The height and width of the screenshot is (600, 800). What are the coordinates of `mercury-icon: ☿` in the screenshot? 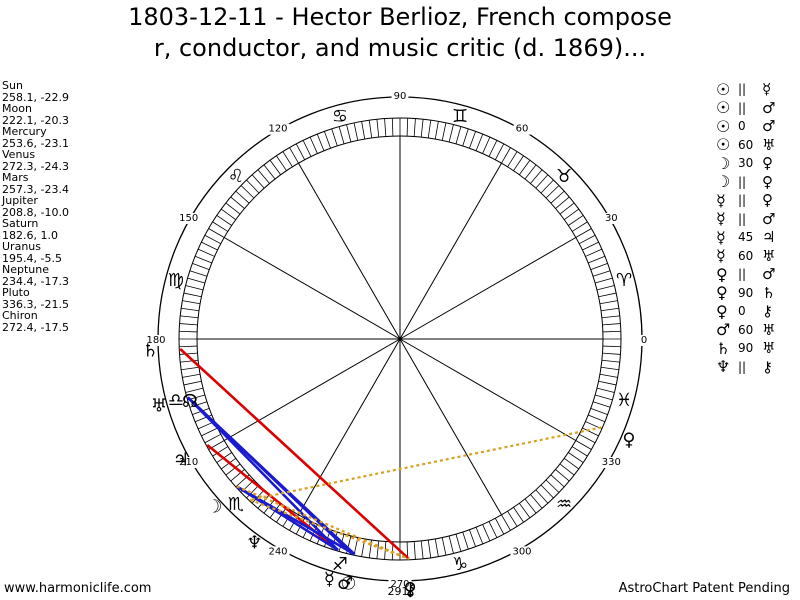 It's located at (329, 579).